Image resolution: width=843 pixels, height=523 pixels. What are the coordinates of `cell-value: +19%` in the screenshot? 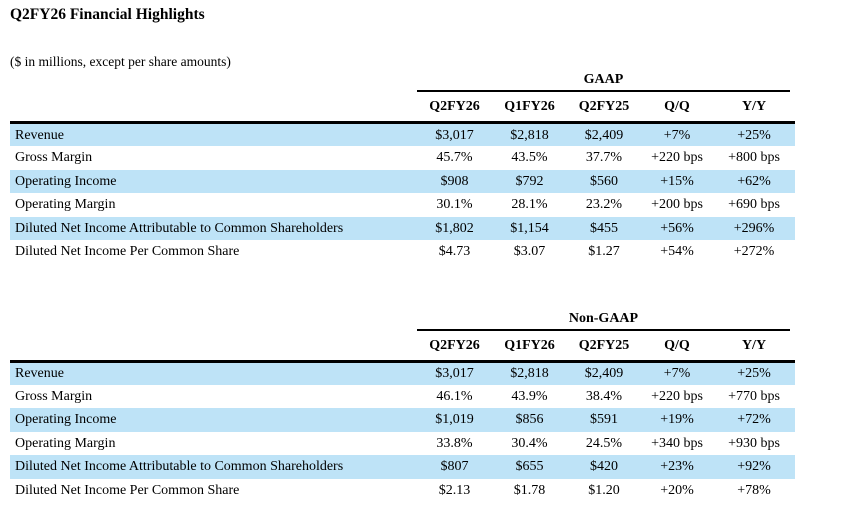 It's located at (677, 420).